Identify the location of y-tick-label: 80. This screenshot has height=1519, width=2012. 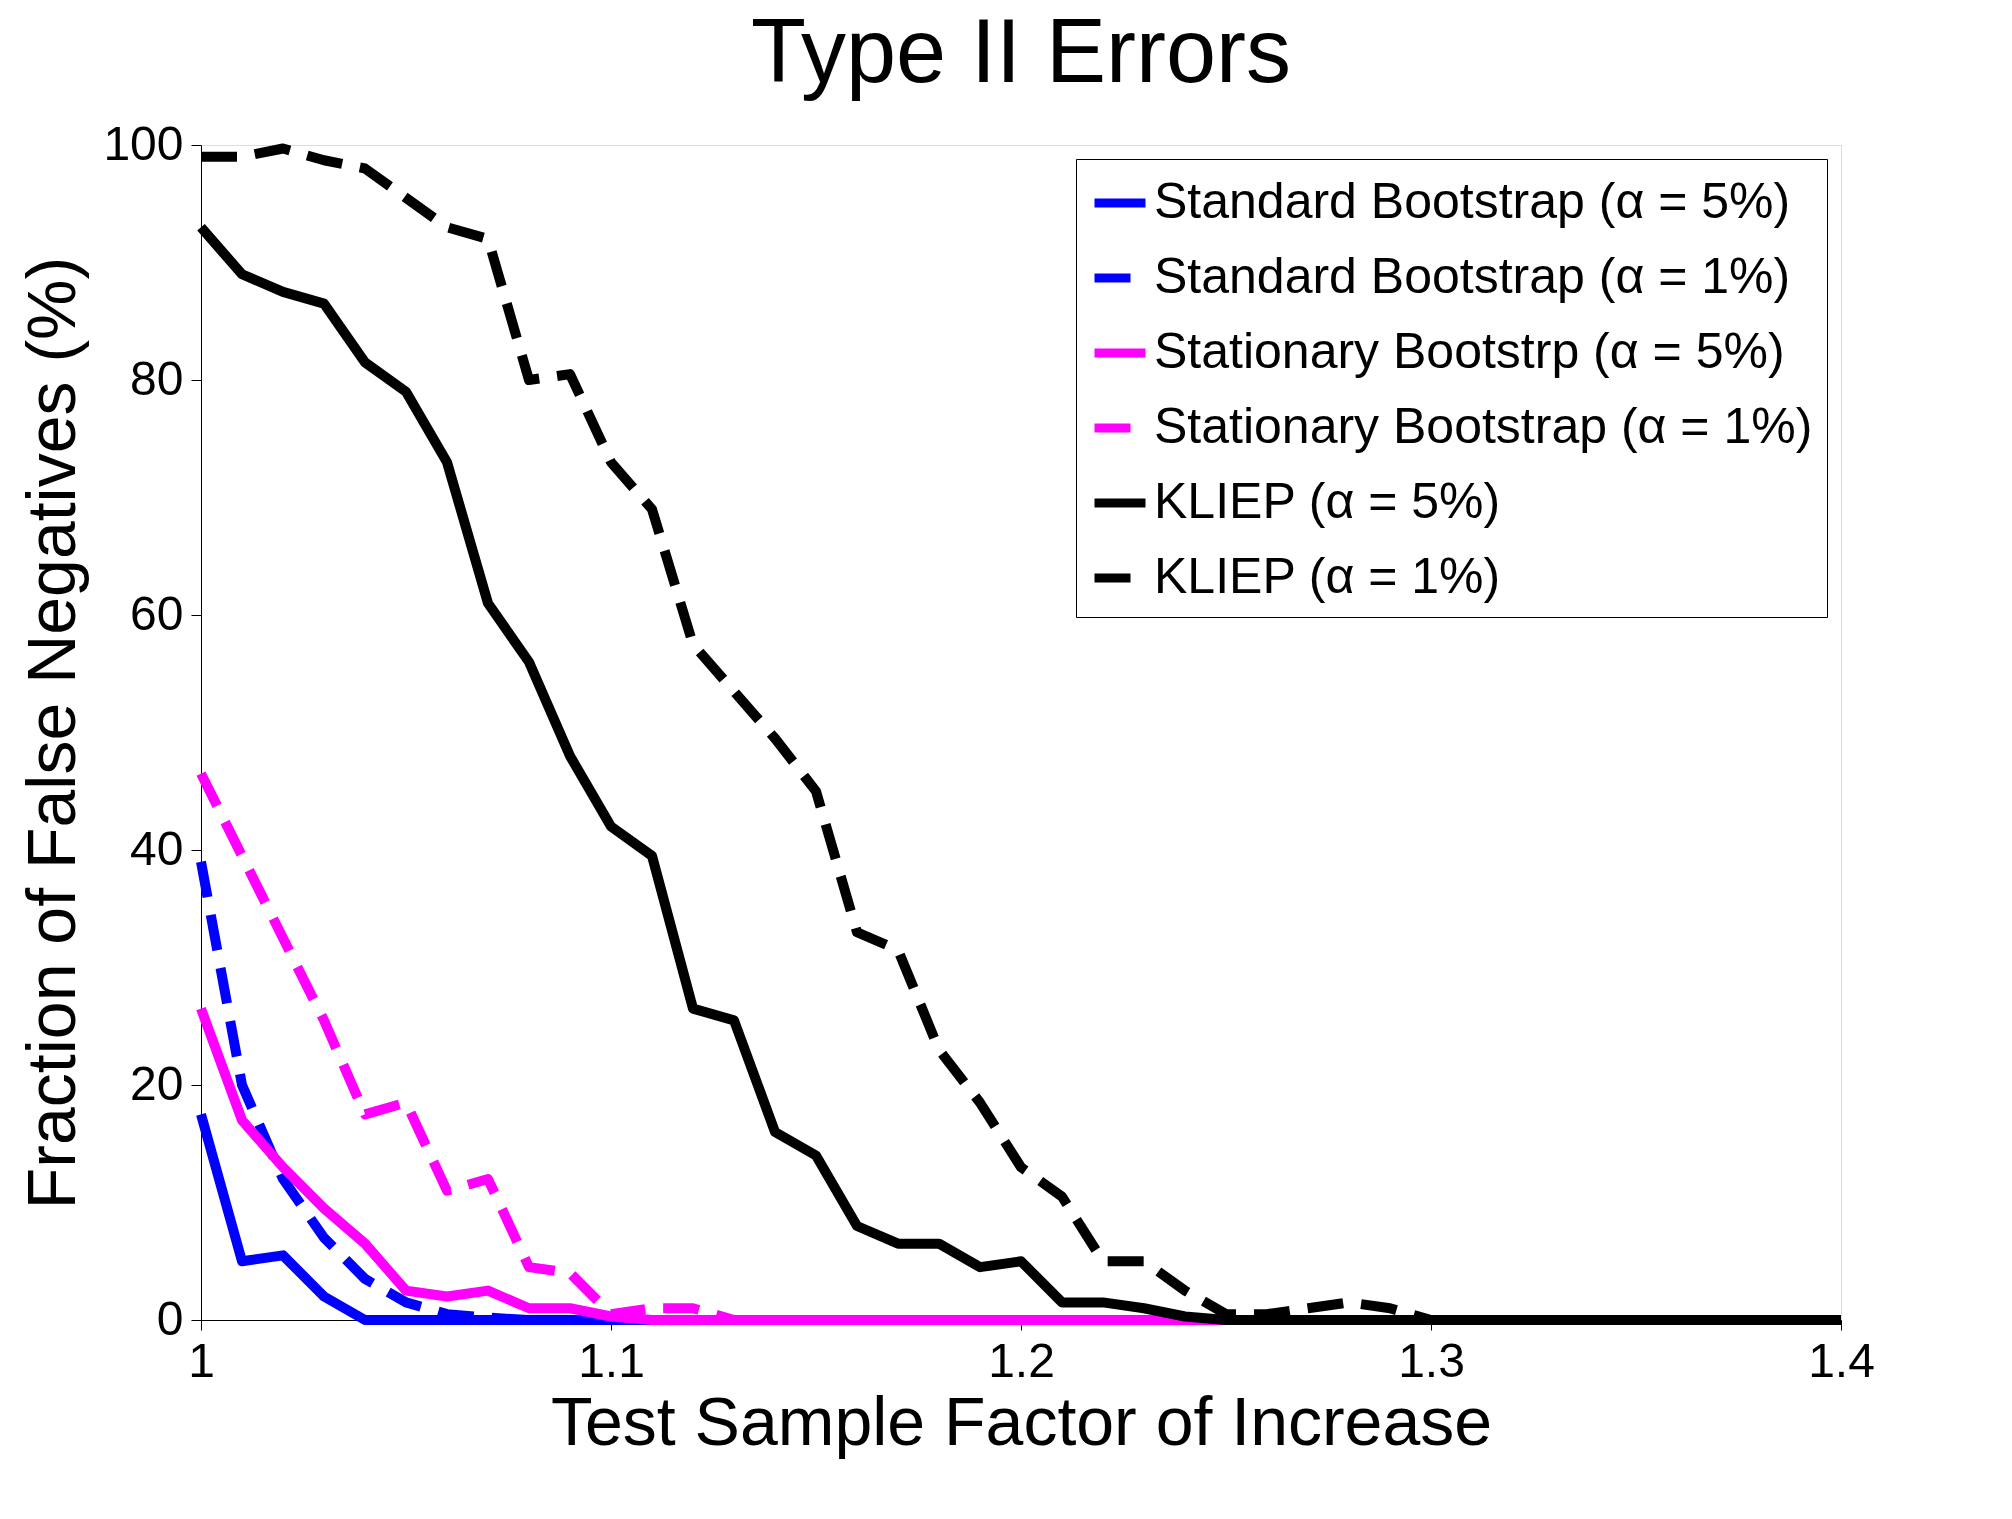
(157, 378).